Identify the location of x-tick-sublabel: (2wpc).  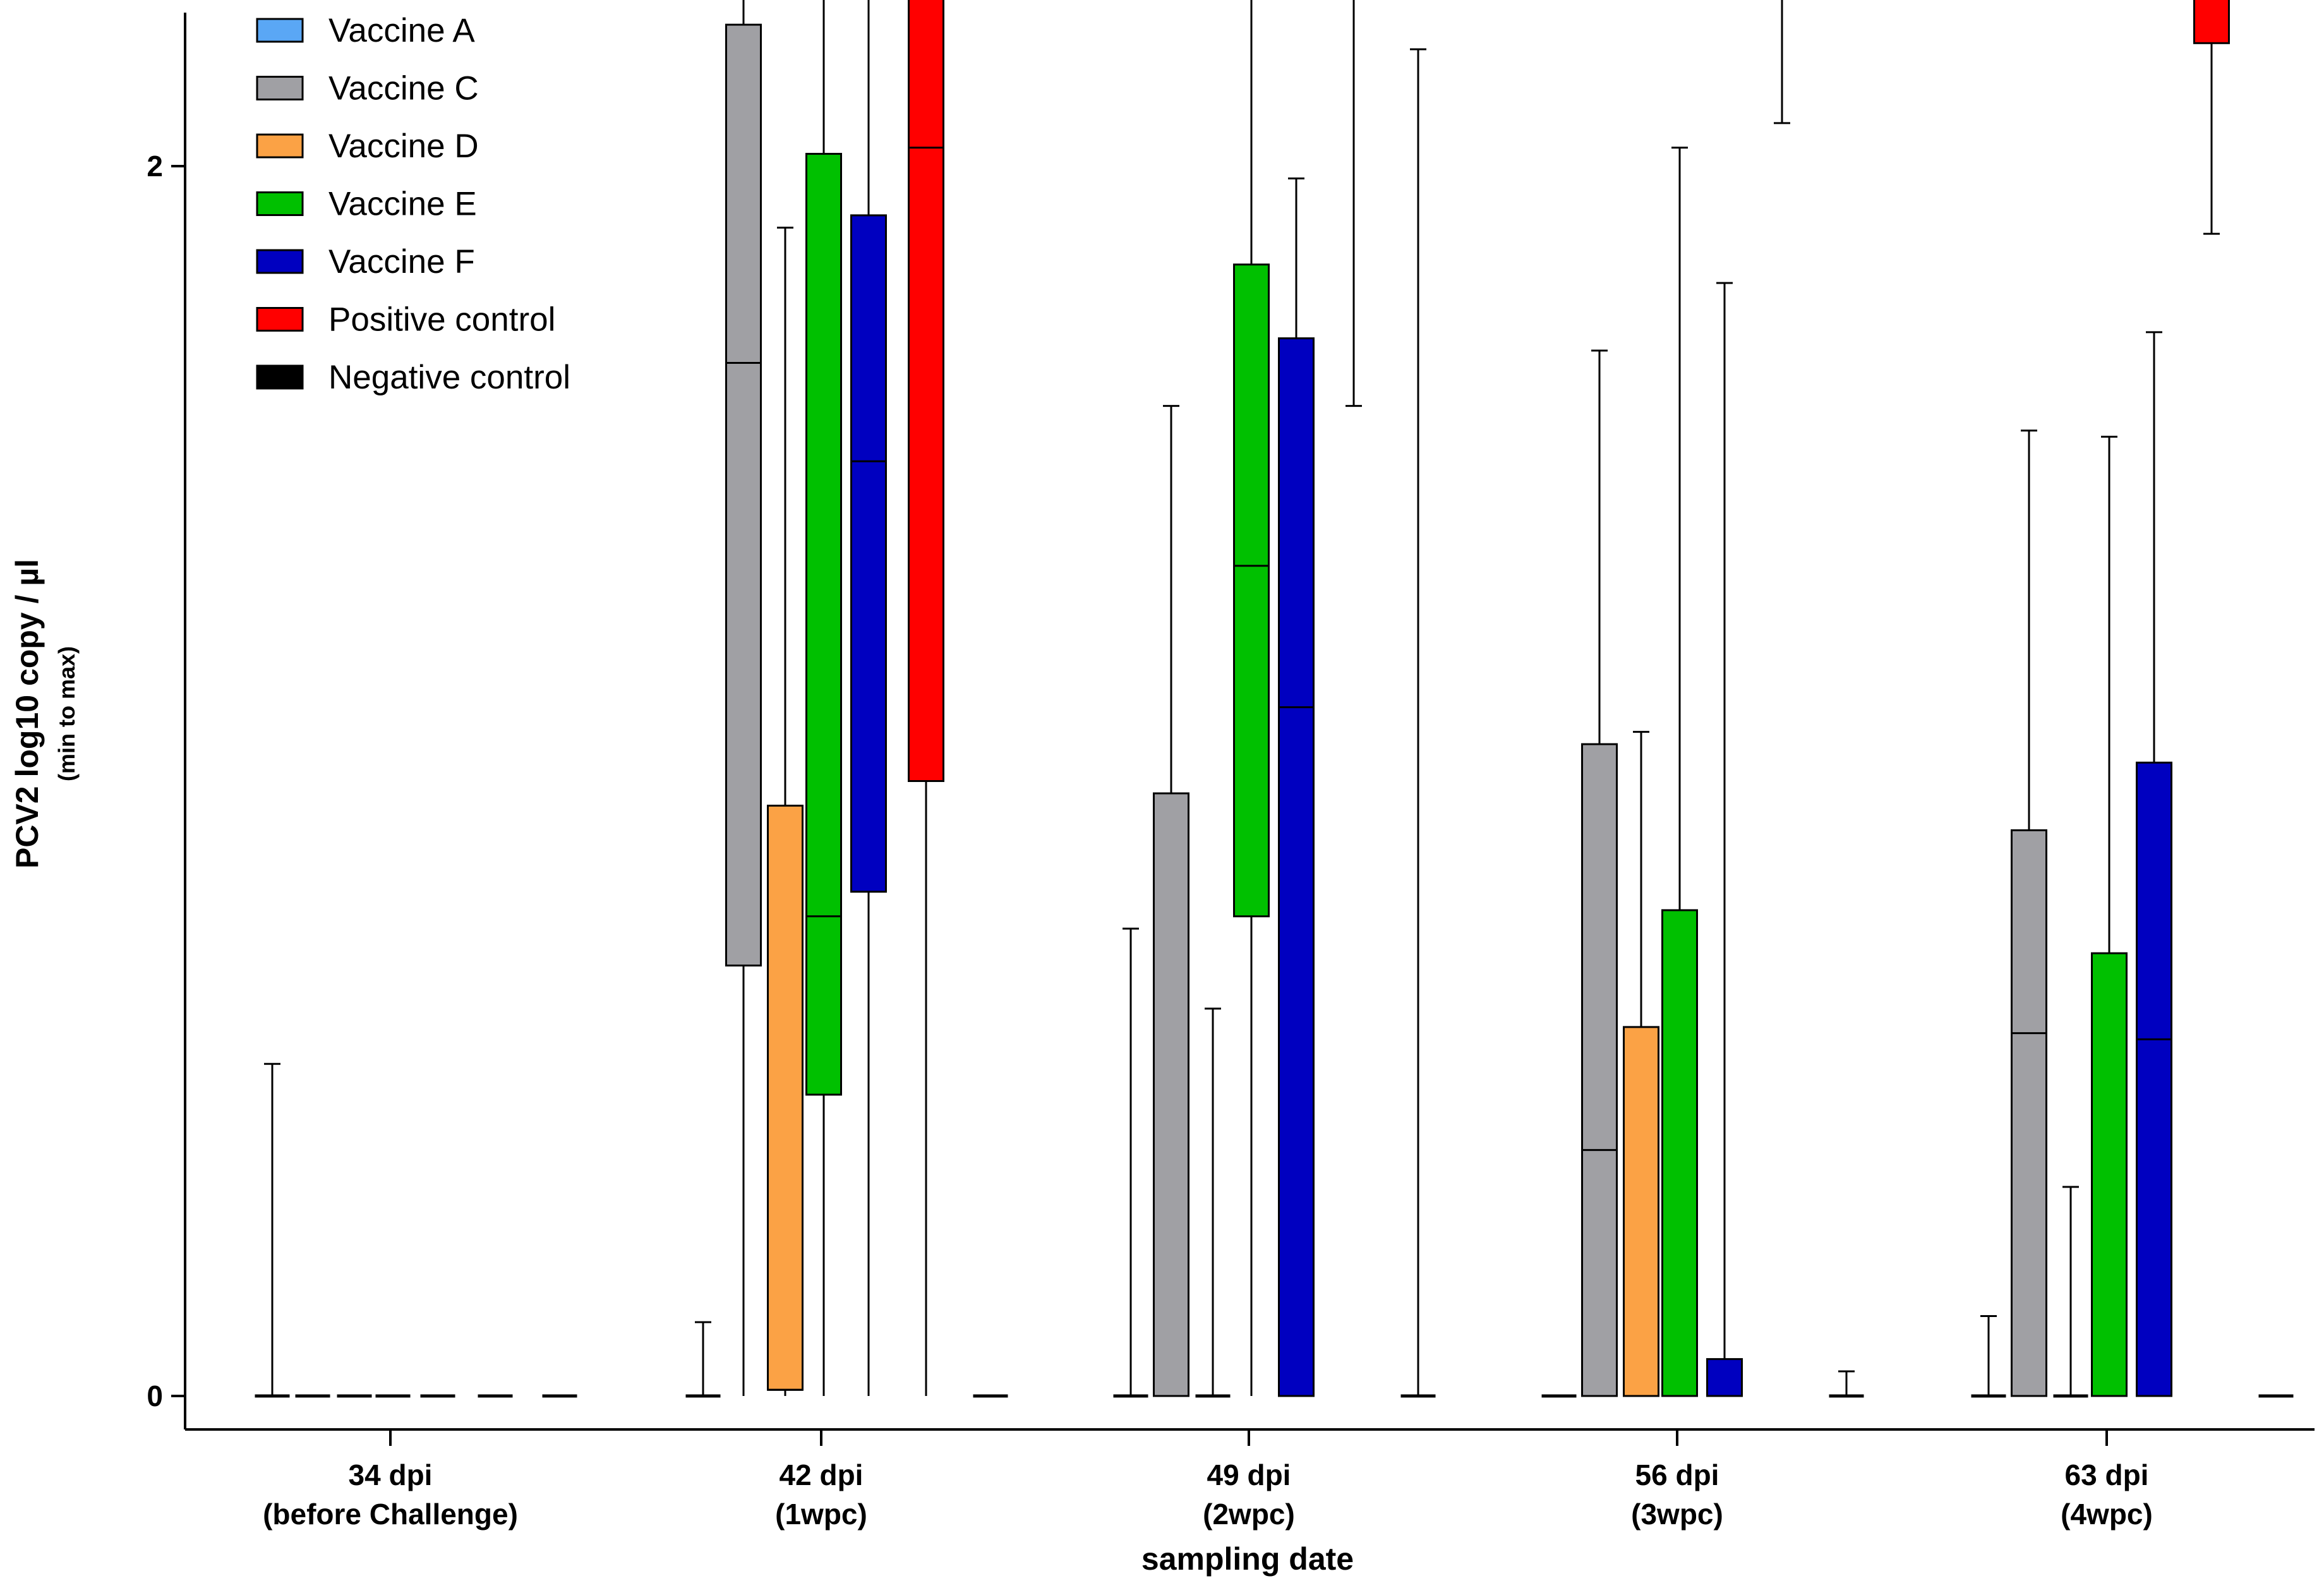
(1249, 1514).